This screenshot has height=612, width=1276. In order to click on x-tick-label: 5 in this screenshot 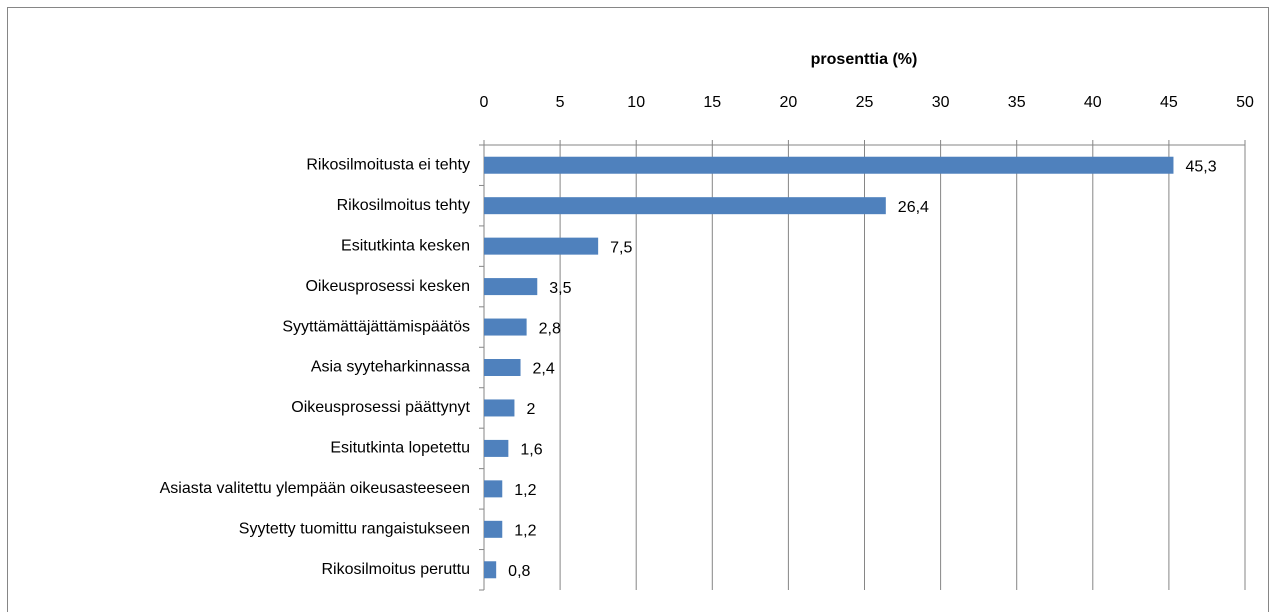, I will do `click(560, 102)`.